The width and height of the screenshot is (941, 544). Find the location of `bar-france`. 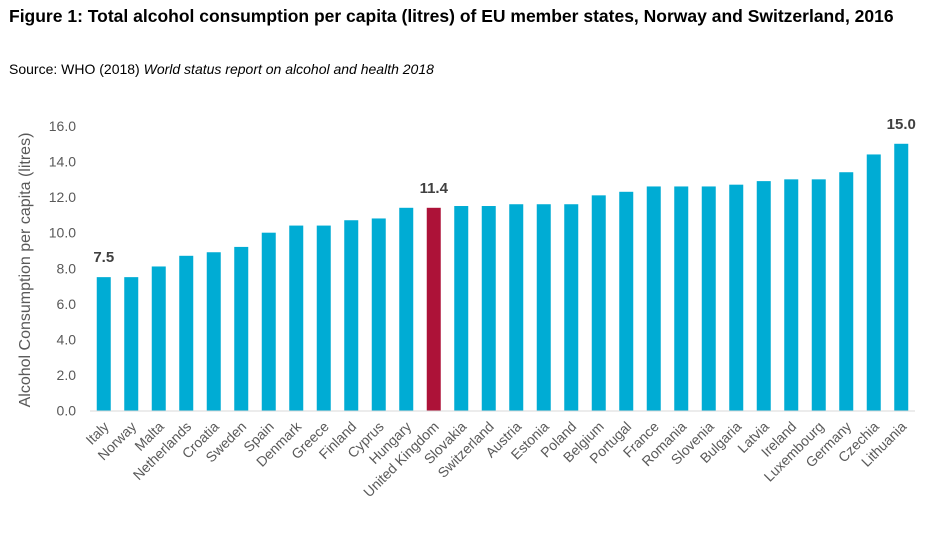

bar-france is located at coordinates (653, 298).